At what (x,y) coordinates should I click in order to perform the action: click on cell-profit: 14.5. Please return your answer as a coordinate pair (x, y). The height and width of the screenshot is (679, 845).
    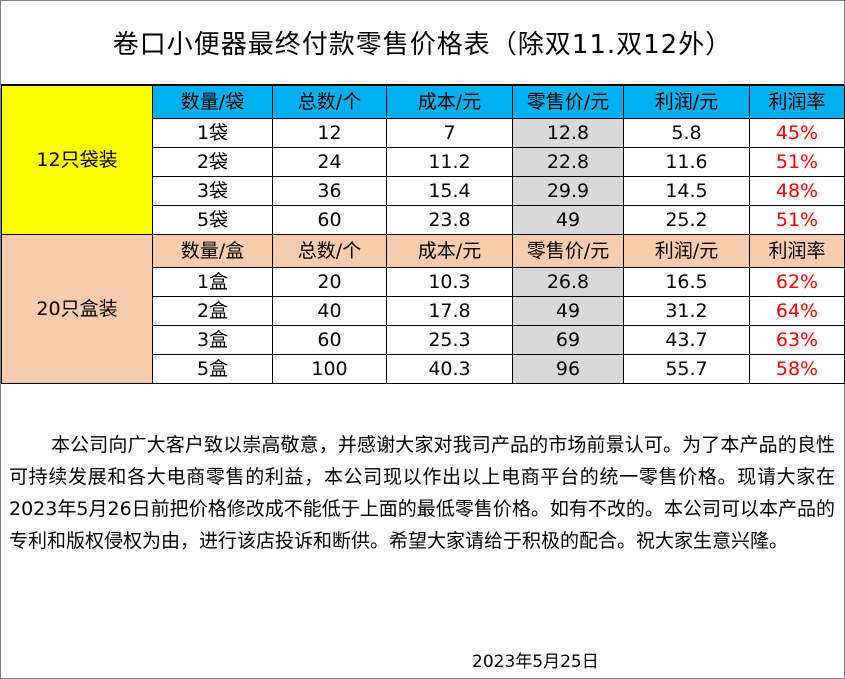
    Looking at the image, I should click on (686, 191).